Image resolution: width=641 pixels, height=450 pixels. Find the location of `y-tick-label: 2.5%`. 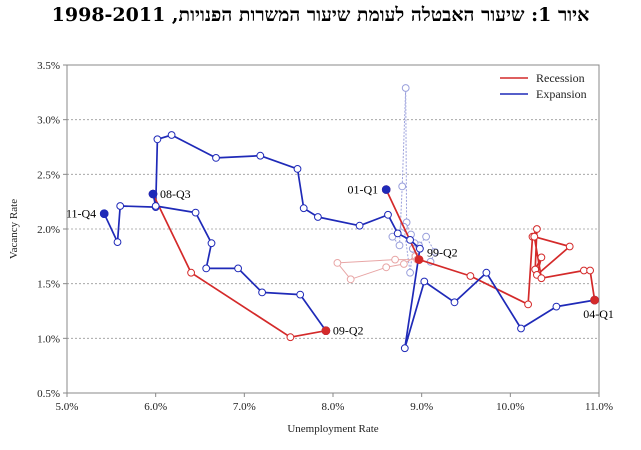

y-tick-label: 2.5% is located at coordinates (48, 175).